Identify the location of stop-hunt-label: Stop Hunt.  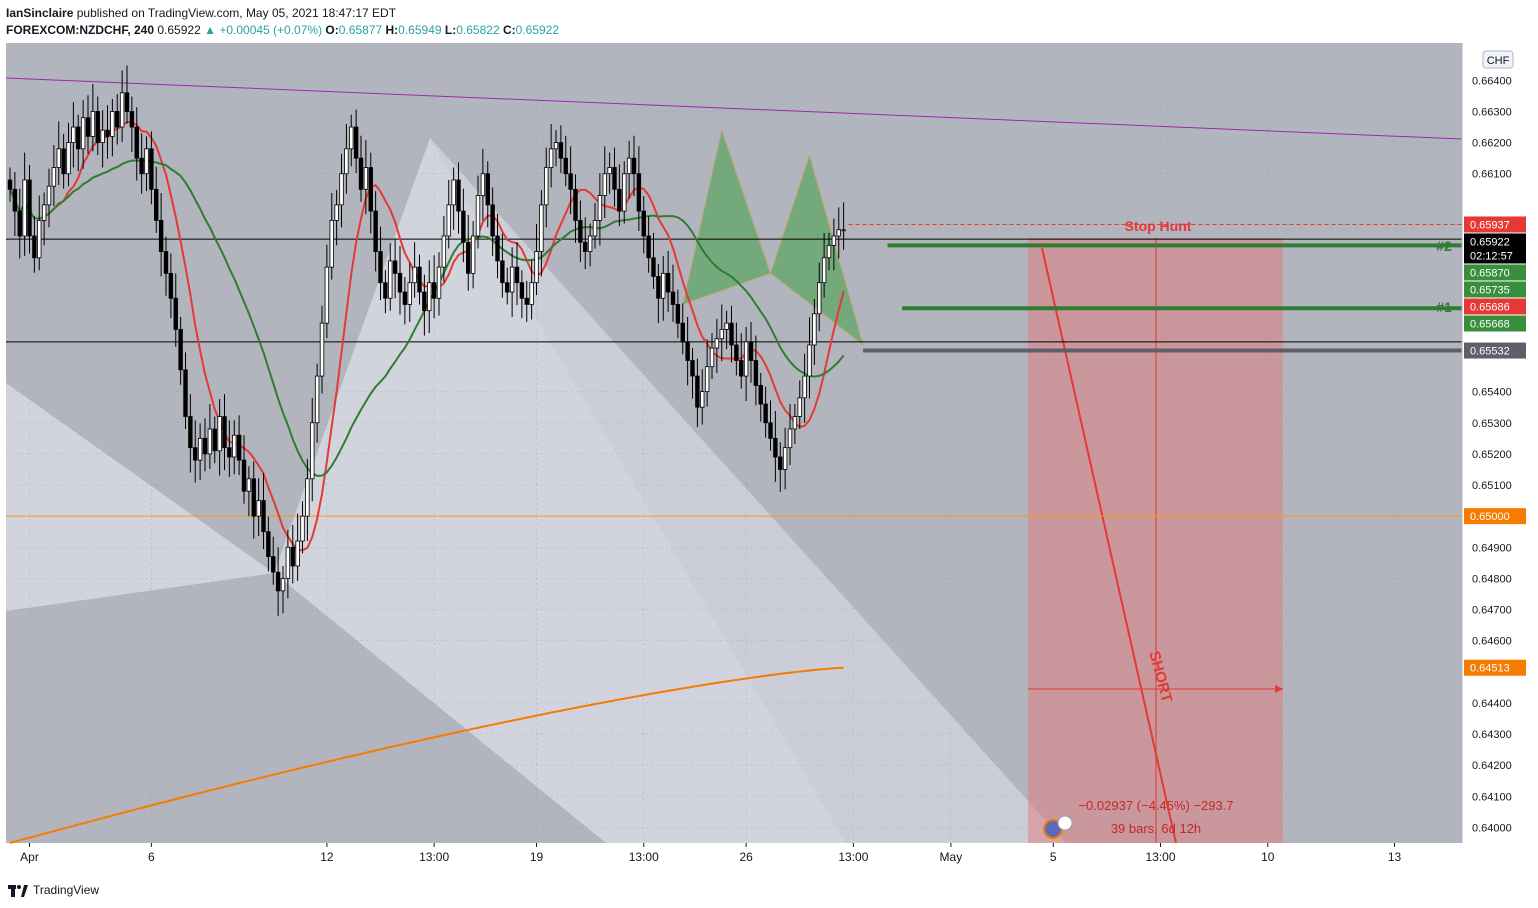
(1158, 226).